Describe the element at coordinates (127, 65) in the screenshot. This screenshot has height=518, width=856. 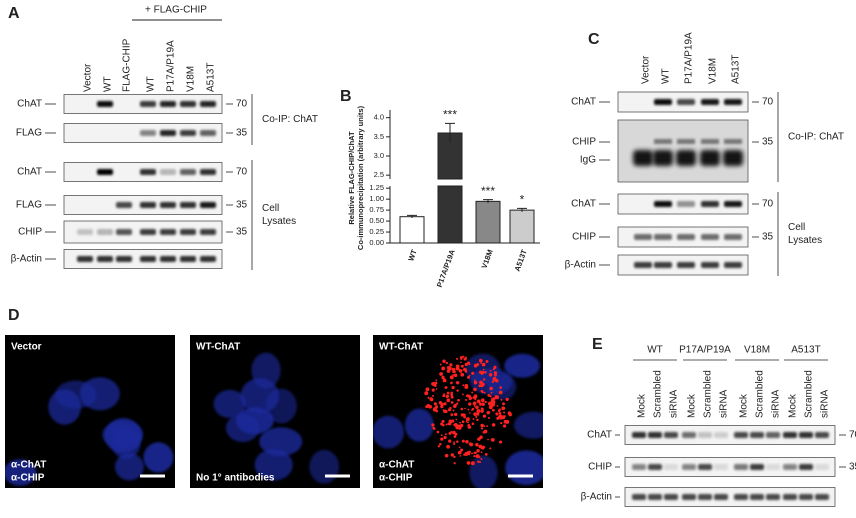
I see `lane-label: FLAG-CHIP` at that location.